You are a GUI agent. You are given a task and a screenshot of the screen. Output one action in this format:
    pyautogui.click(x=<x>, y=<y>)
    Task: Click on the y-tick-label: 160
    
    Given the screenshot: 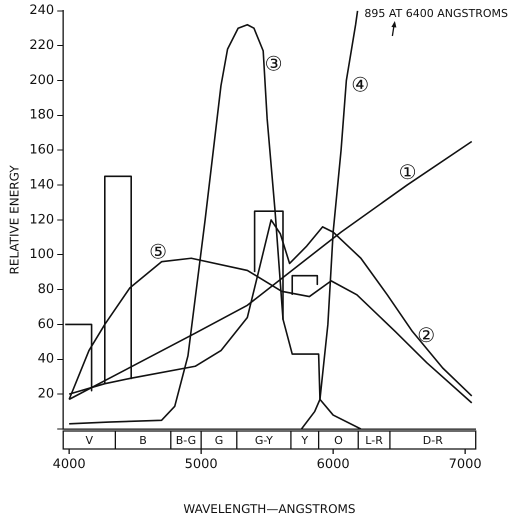 What is the action you would take?
    pyautogui.click(x=41, y=150)
    